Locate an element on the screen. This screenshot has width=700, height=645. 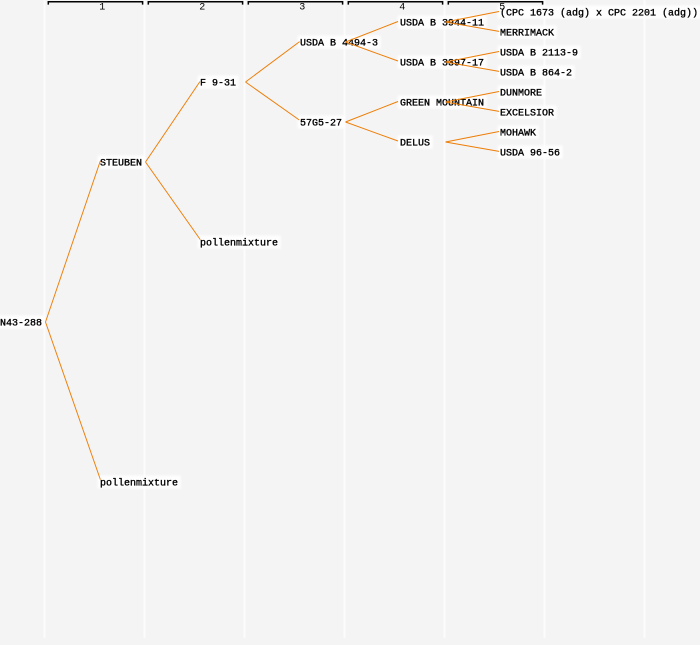
svg-text: EXCELSIOR is located at coordinates (527, 114).